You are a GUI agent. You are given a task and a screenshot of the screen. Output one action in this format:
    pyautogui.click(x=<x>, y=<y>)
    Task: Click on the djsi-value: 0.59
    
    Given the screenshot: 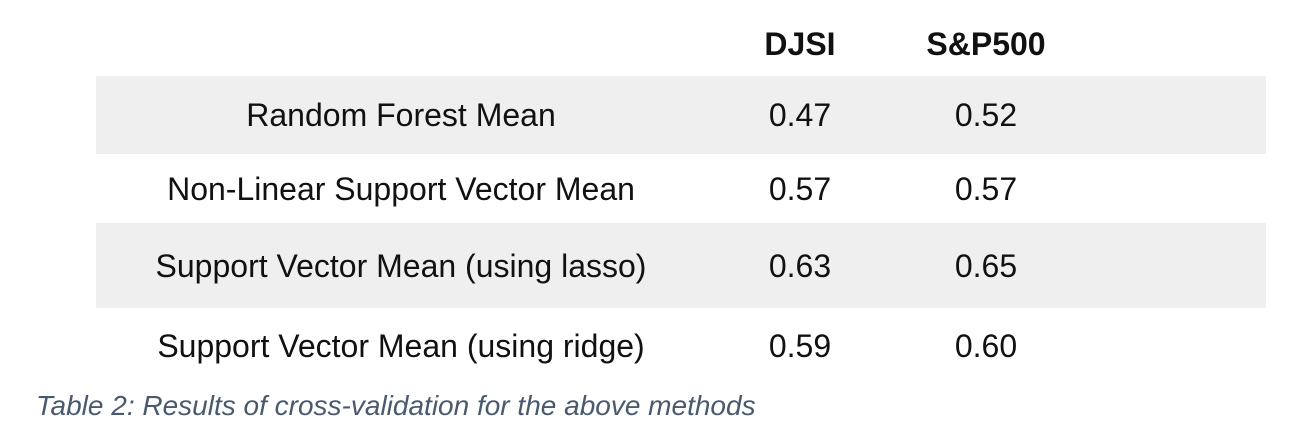 What is the action you would take?
    pyautogui.click(x=800, y=346)
    